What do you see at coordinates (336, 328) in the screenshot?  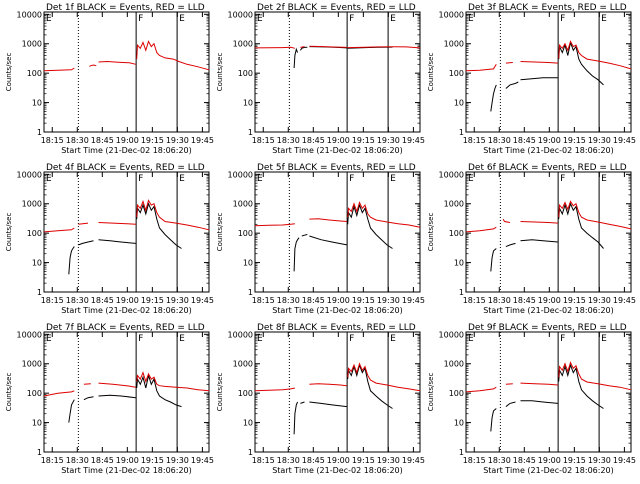 I see `chart-title: Det 8f BLACK = Events, RED = LLD` at bounding box center [336, 328].